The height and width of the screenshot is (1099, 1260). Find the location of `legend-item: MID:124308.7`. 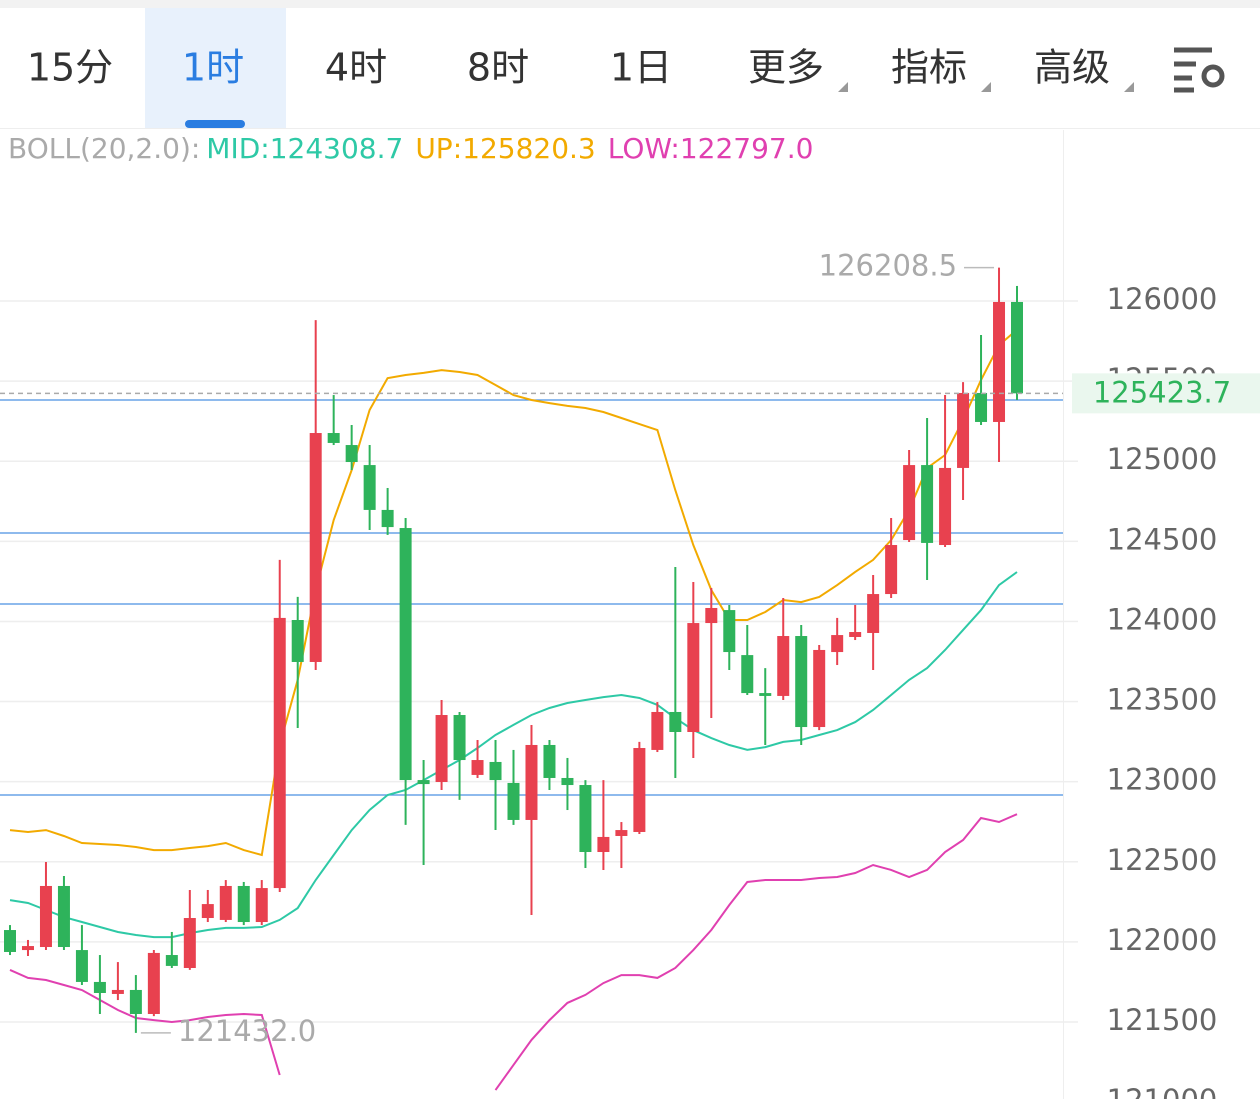

legend-item: MID:124308.7 is located at coordinates (304, 148).